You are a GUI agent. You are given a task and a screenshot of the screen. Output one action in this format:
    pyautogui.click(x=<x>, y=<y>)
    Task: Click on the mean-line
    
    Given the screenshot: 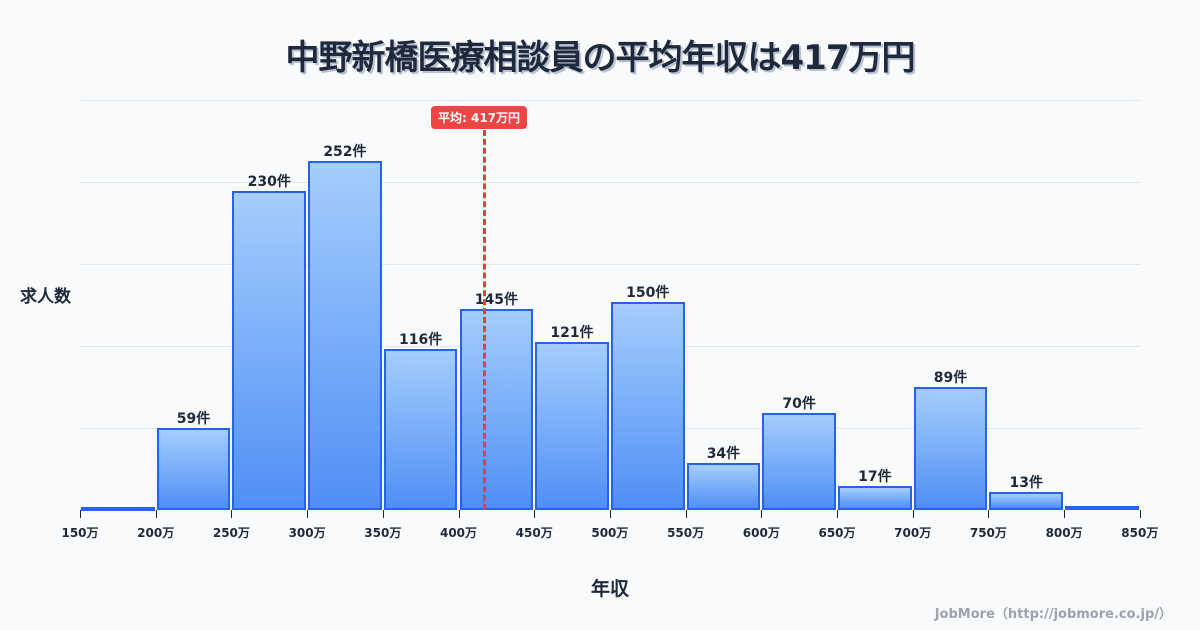 What is the action you would take?
    pyautogui.click(x=484, y=320)
    